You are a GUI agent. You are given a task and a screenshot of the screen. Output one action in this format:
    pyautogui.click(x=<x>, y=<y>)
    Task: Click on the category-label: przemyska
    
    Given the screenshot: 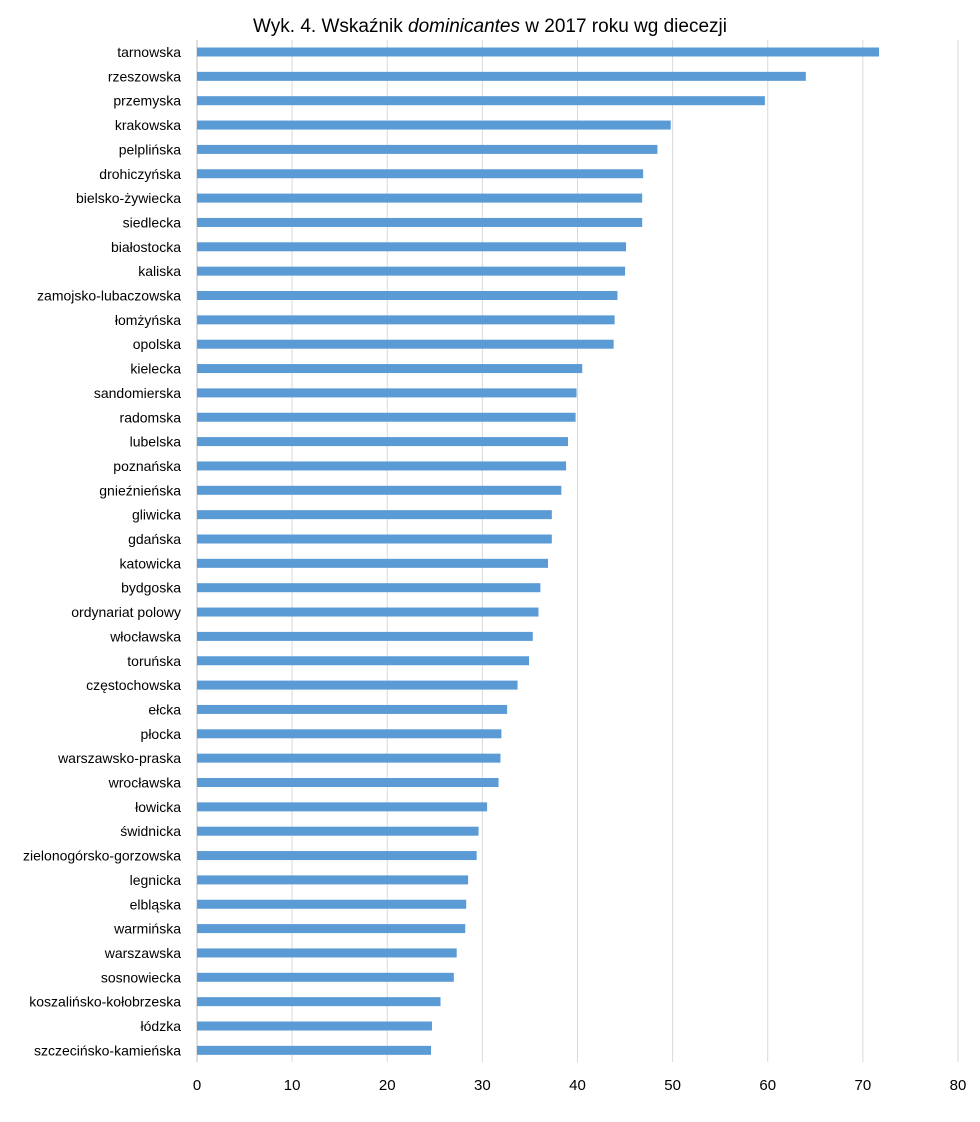 What is the action you would take?
    pyautogui.click(x=147, y=101)
    